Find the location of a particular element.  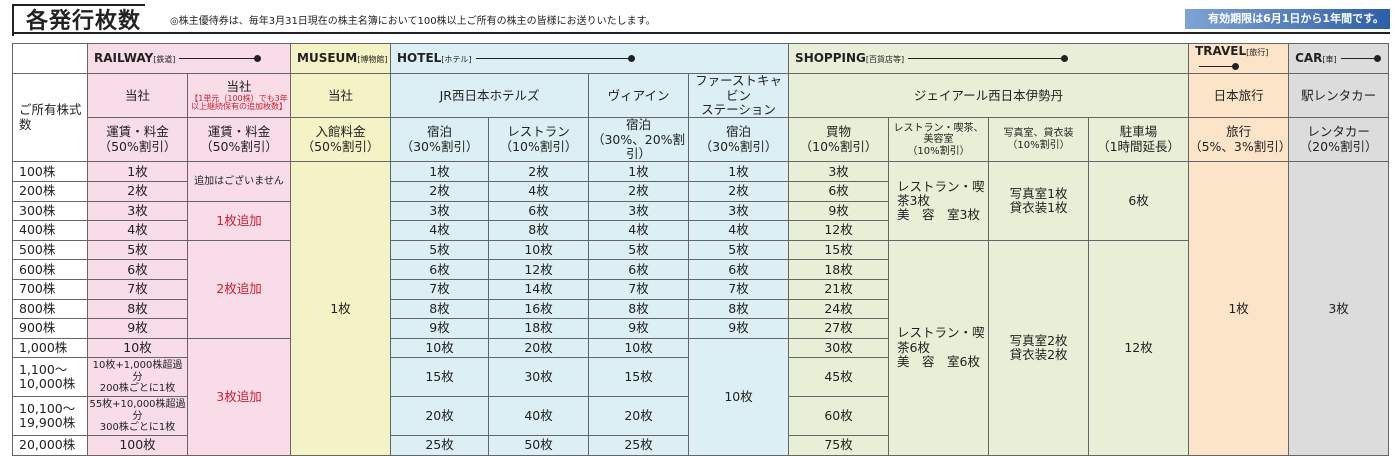

row: 800株 8枚 8枚 16枚 8枚 8枚 24枚 is located at coordinates (700, 309).